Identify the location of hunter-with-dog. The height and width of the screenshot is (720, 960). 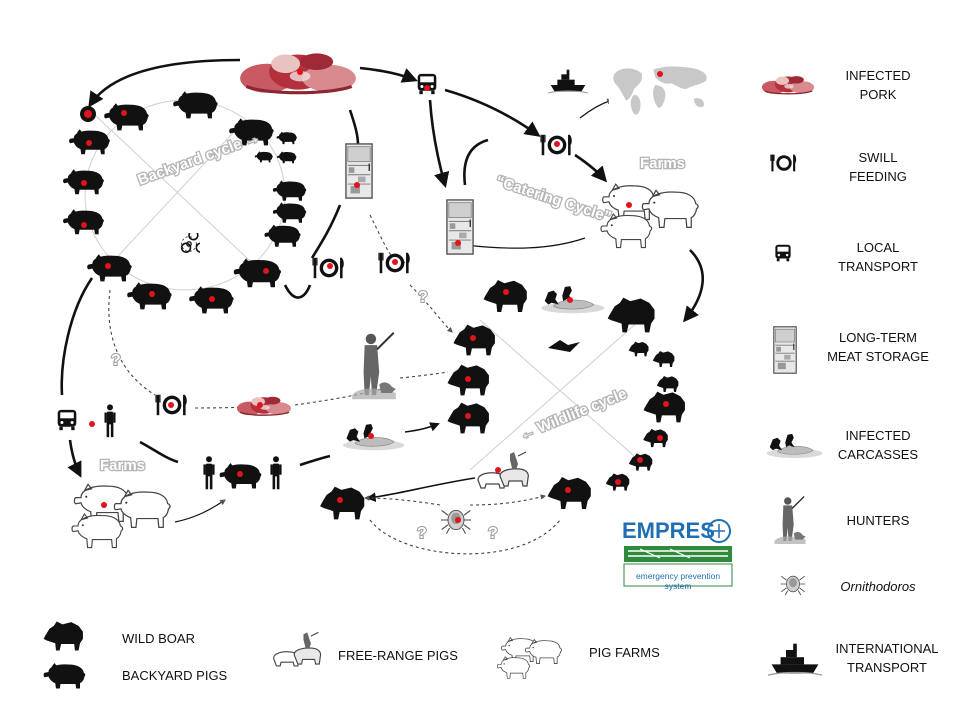
(374, 366).